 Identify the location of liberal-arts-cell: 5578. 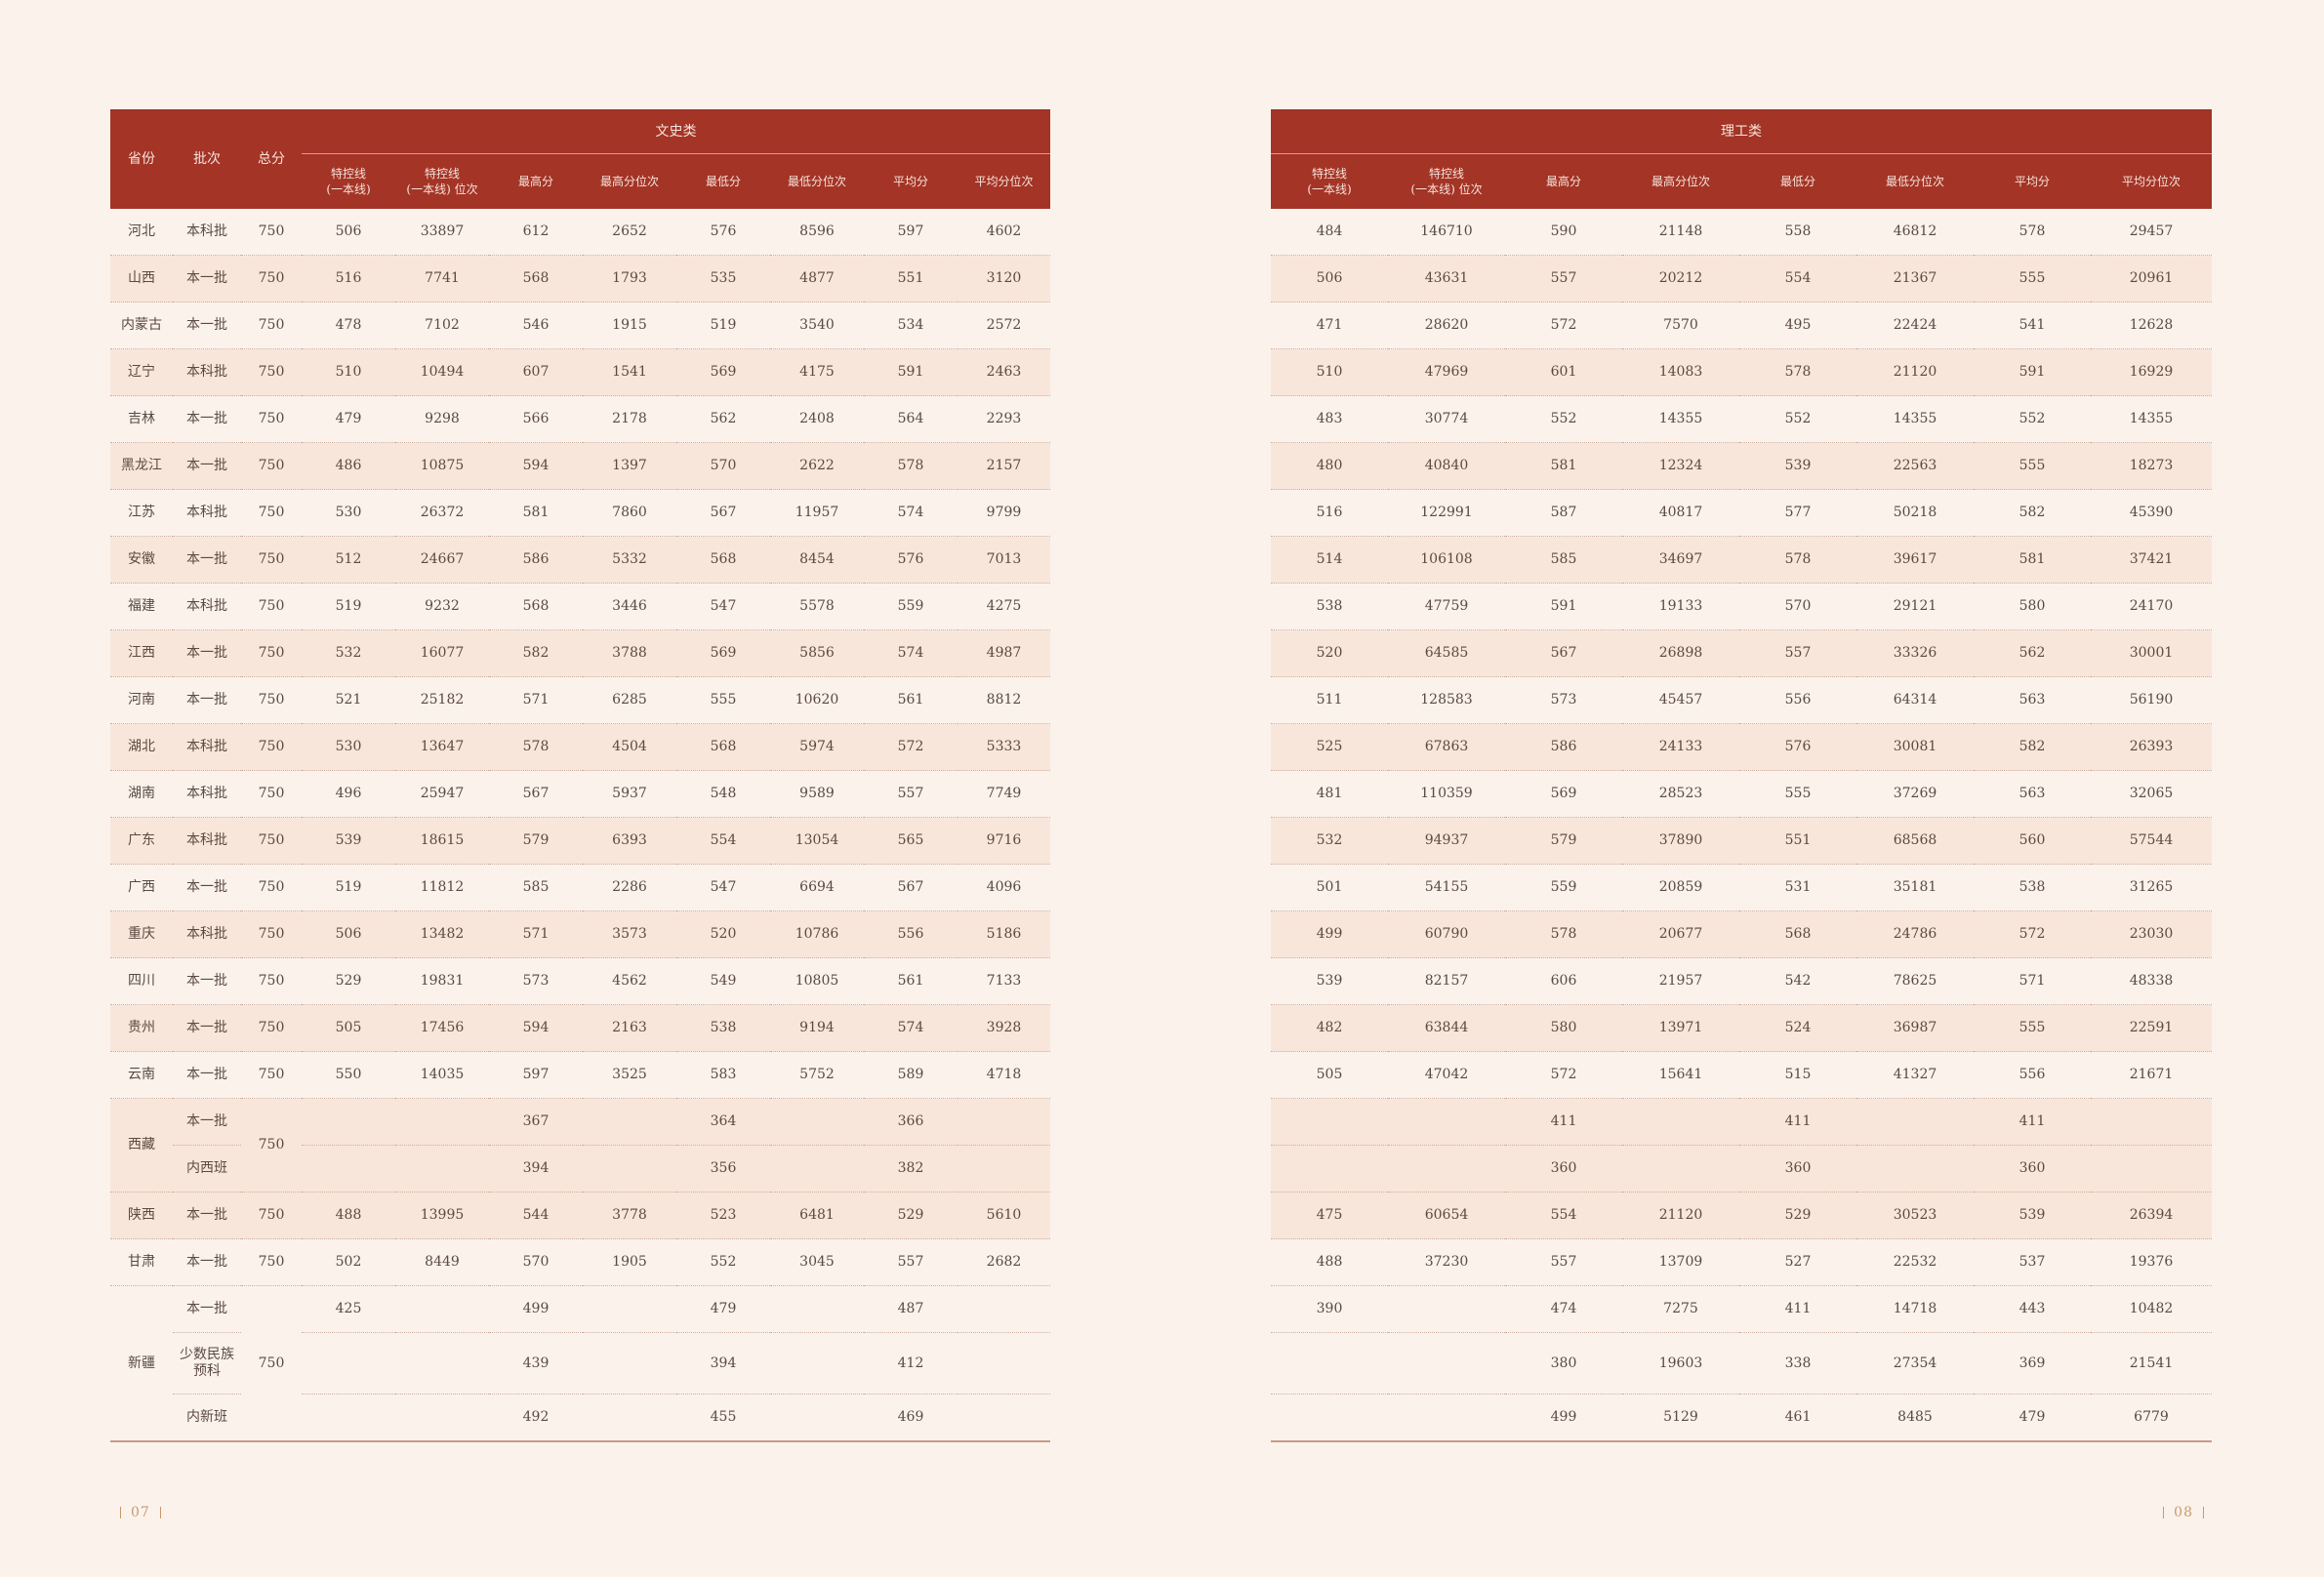
(817, 606).